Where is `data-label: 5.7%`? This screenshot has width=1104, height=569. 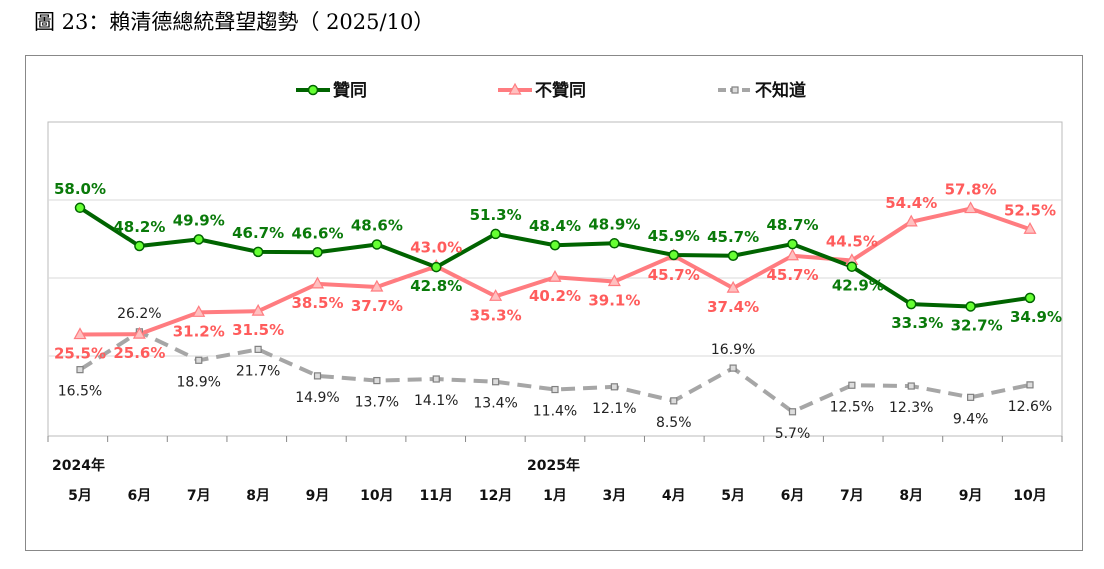
data-label: 5.7% is located at coordinates (793, 434).